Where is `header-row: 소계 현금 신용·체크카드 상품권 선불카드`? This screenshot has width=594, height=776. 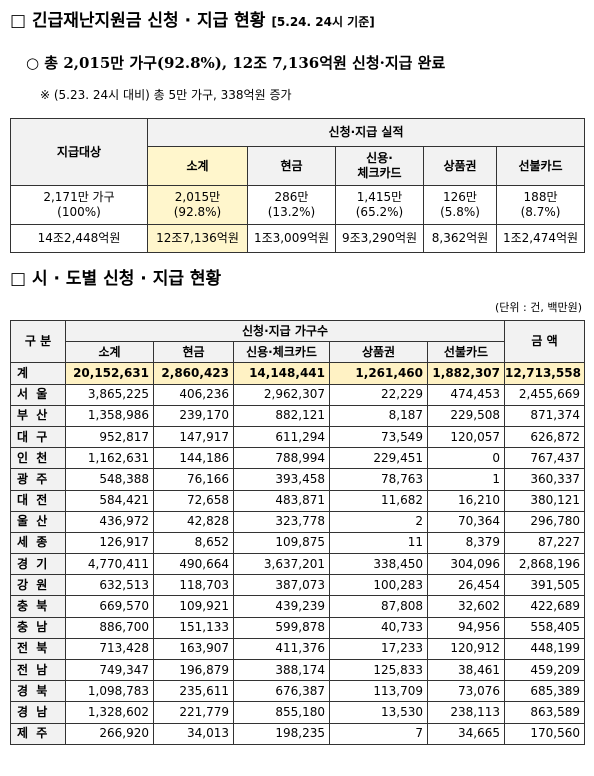 header-row: 소계 현금 신용·체크카드 상품권 선불카드 is located at coordinates (298, 352).